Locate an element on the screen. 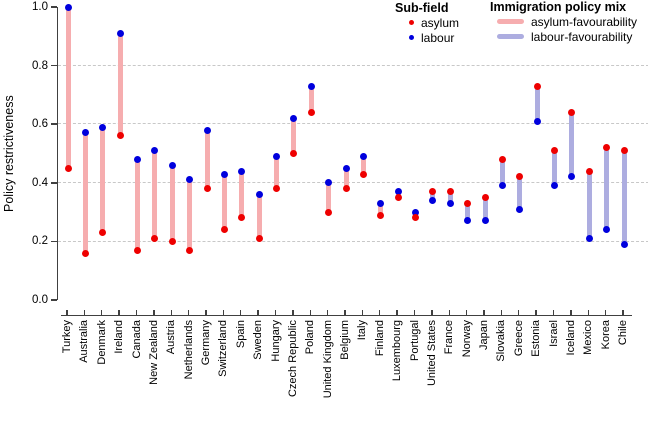 The image size is (648, 421). x-tick-label: Greece is located at coordinates (518, 338).